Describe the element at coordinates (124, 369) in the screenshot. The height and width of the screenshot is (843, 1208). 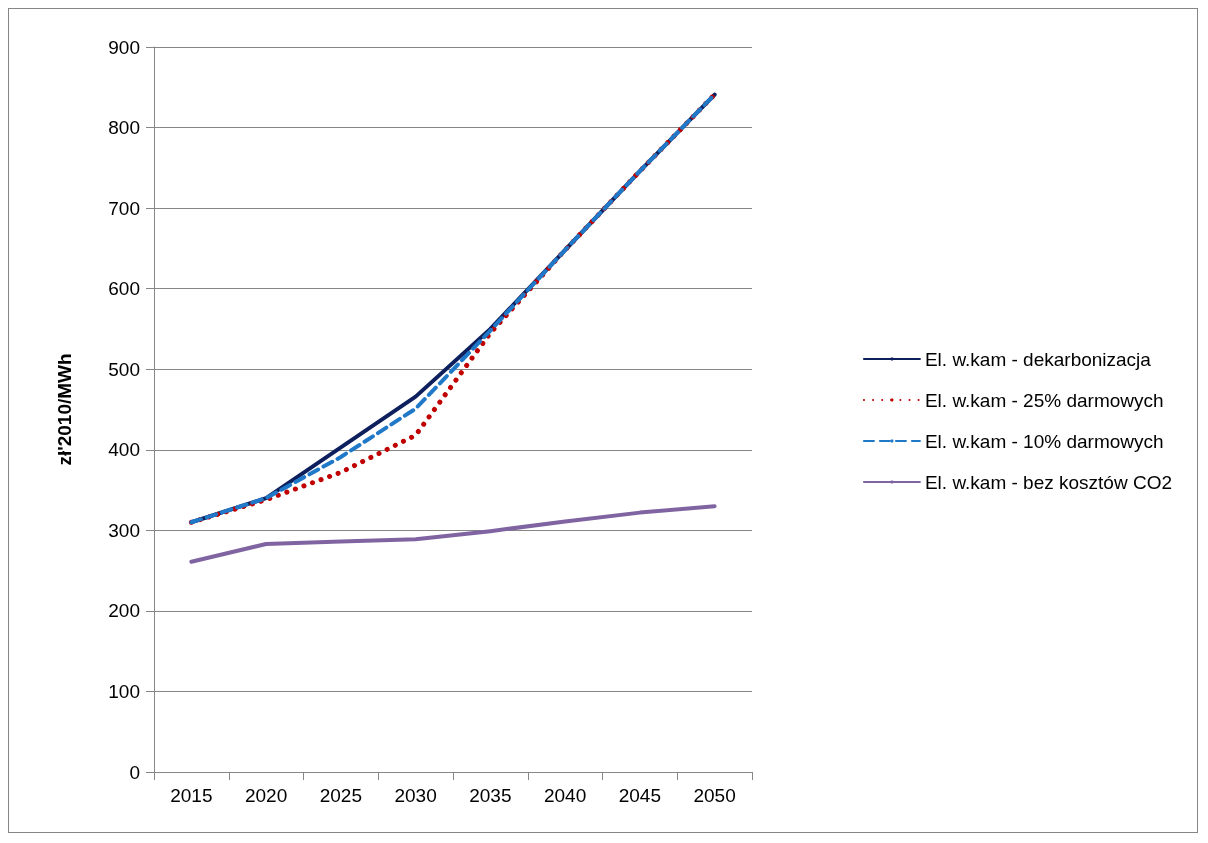
I see `y-tick-label: 500` at that location.